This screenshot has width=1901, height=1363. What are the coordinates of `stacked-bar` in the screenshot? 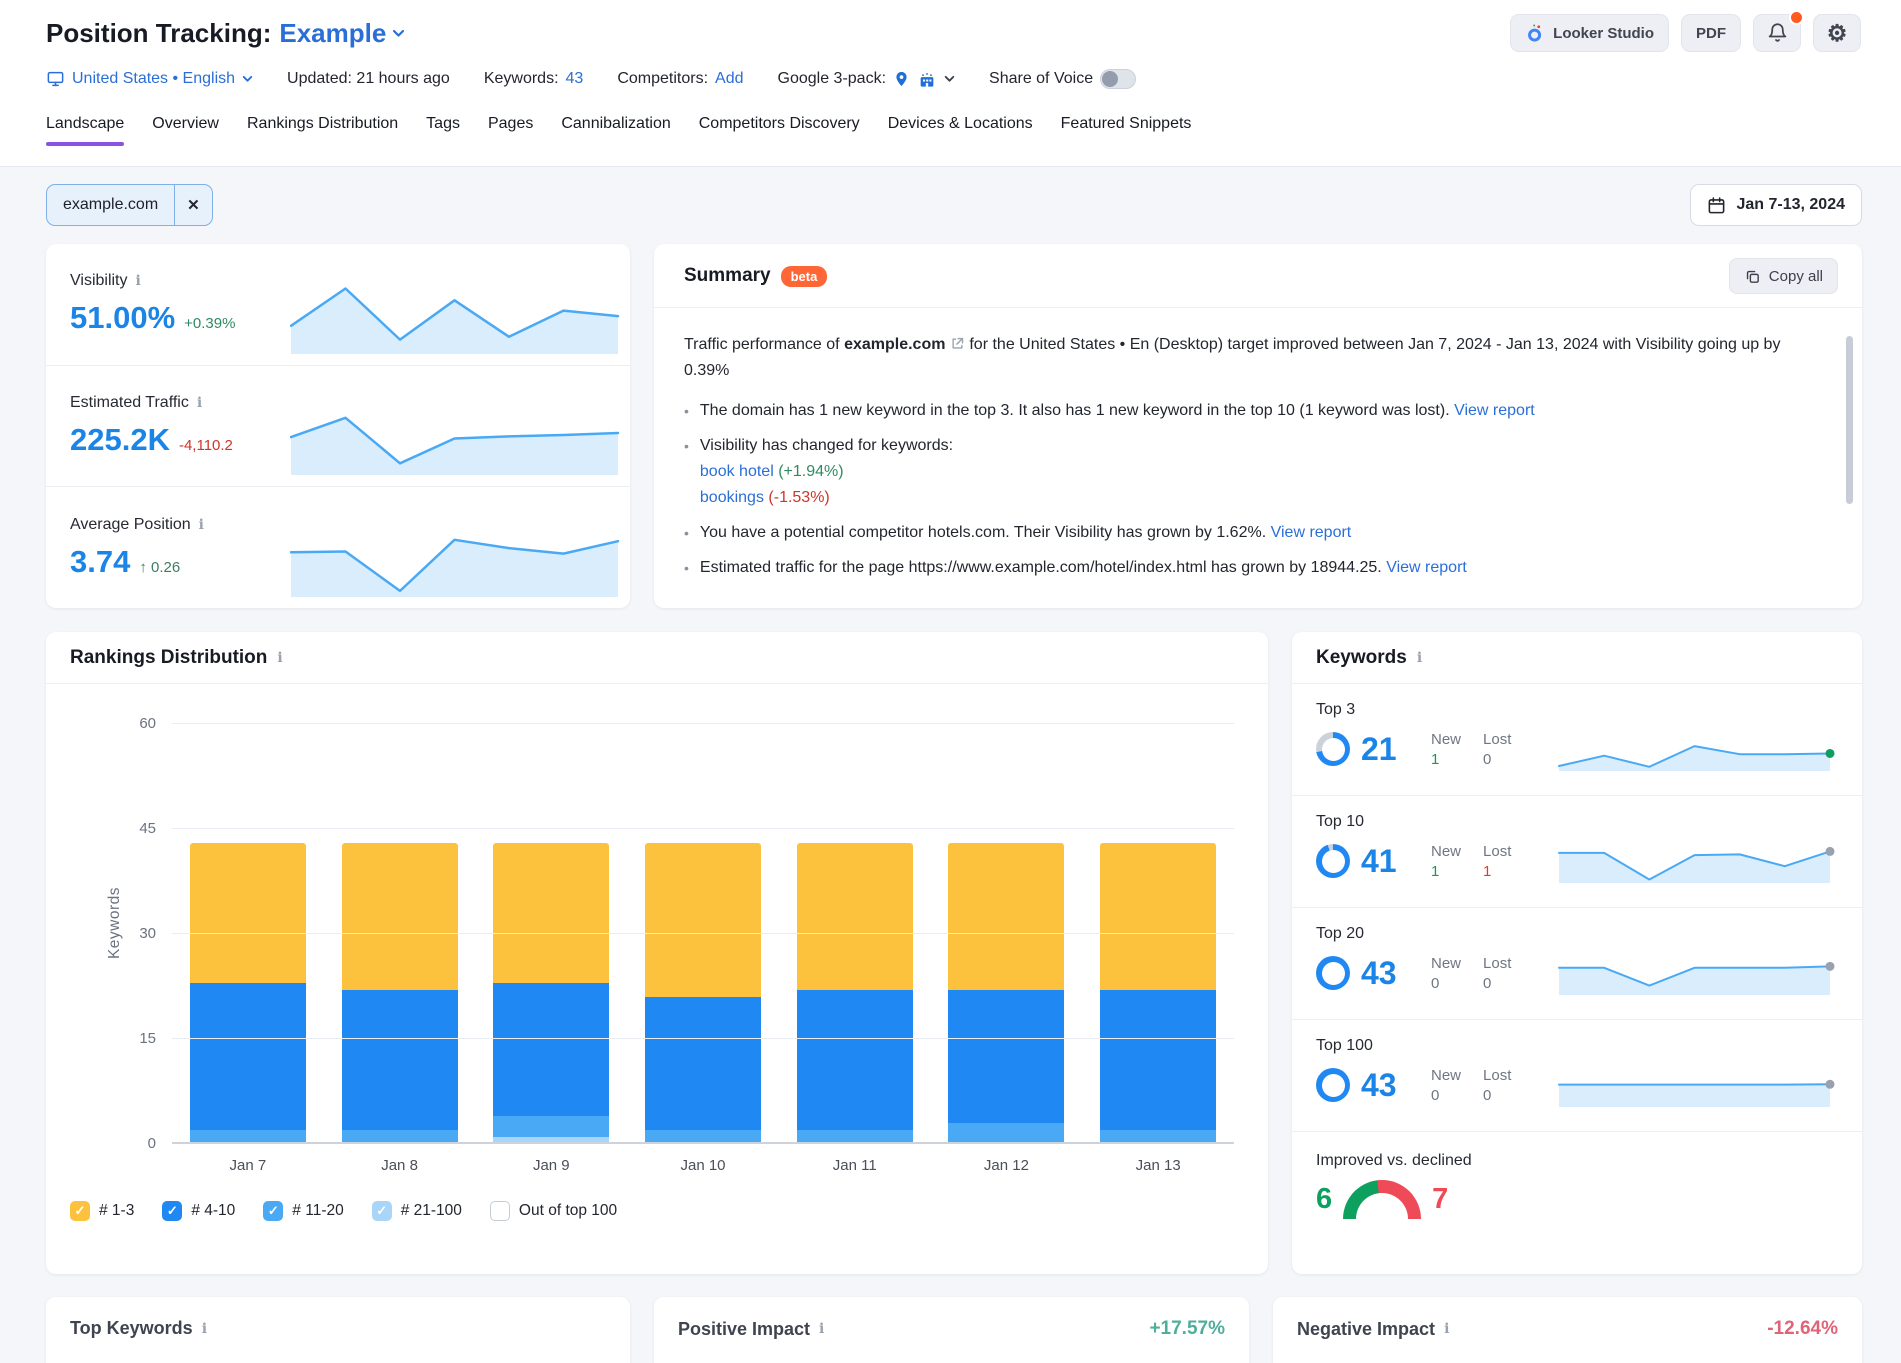 It's located at (1158, 993).